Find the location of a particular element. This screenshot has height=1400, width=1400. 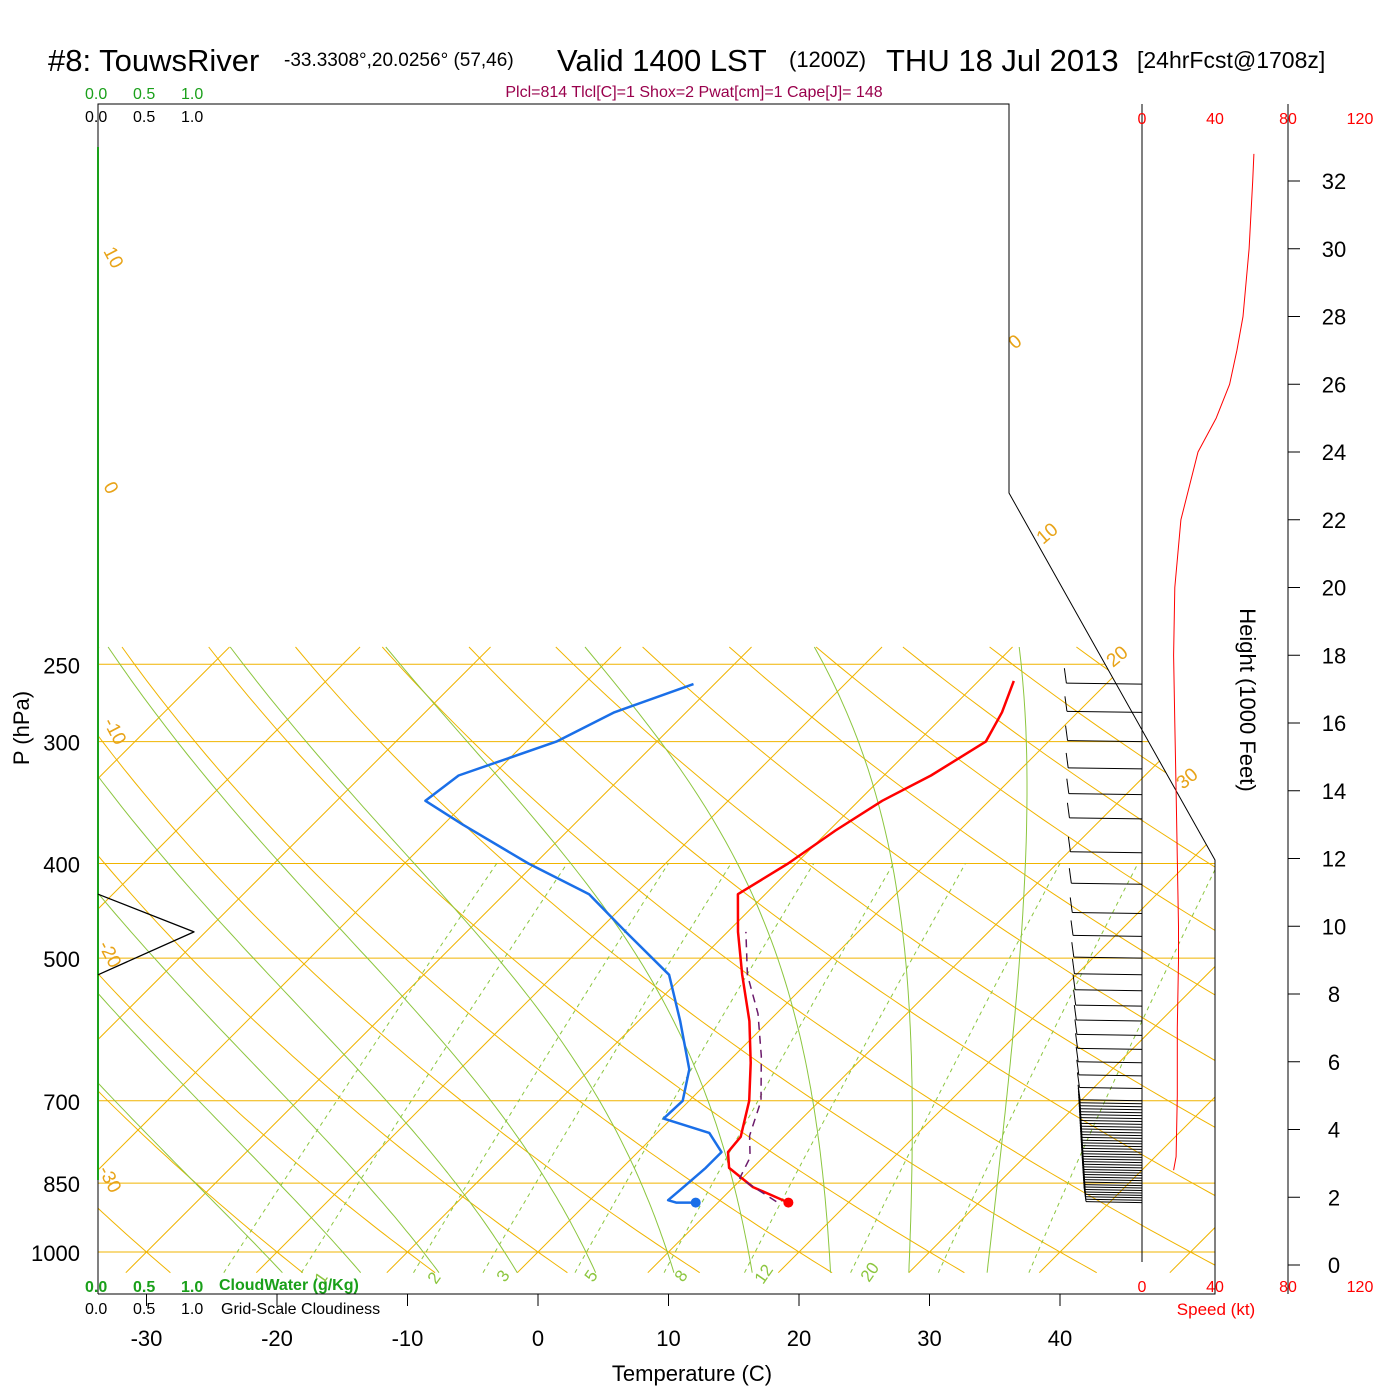

height-tick-label: 18 is located at coordinates (1334, 655).